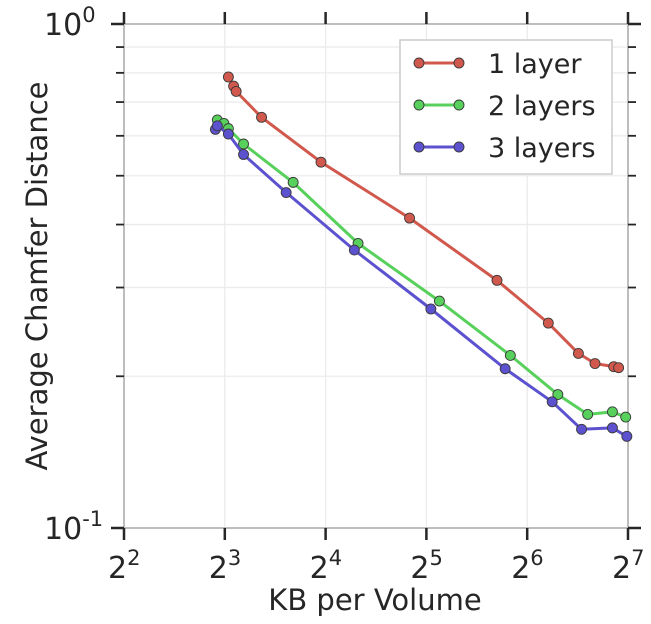 The image size is (651, 624). What do you see at coordinates (326, 566) in the screenshot?
I see `x-tick-label: 24` at bounding box center [326, 566].